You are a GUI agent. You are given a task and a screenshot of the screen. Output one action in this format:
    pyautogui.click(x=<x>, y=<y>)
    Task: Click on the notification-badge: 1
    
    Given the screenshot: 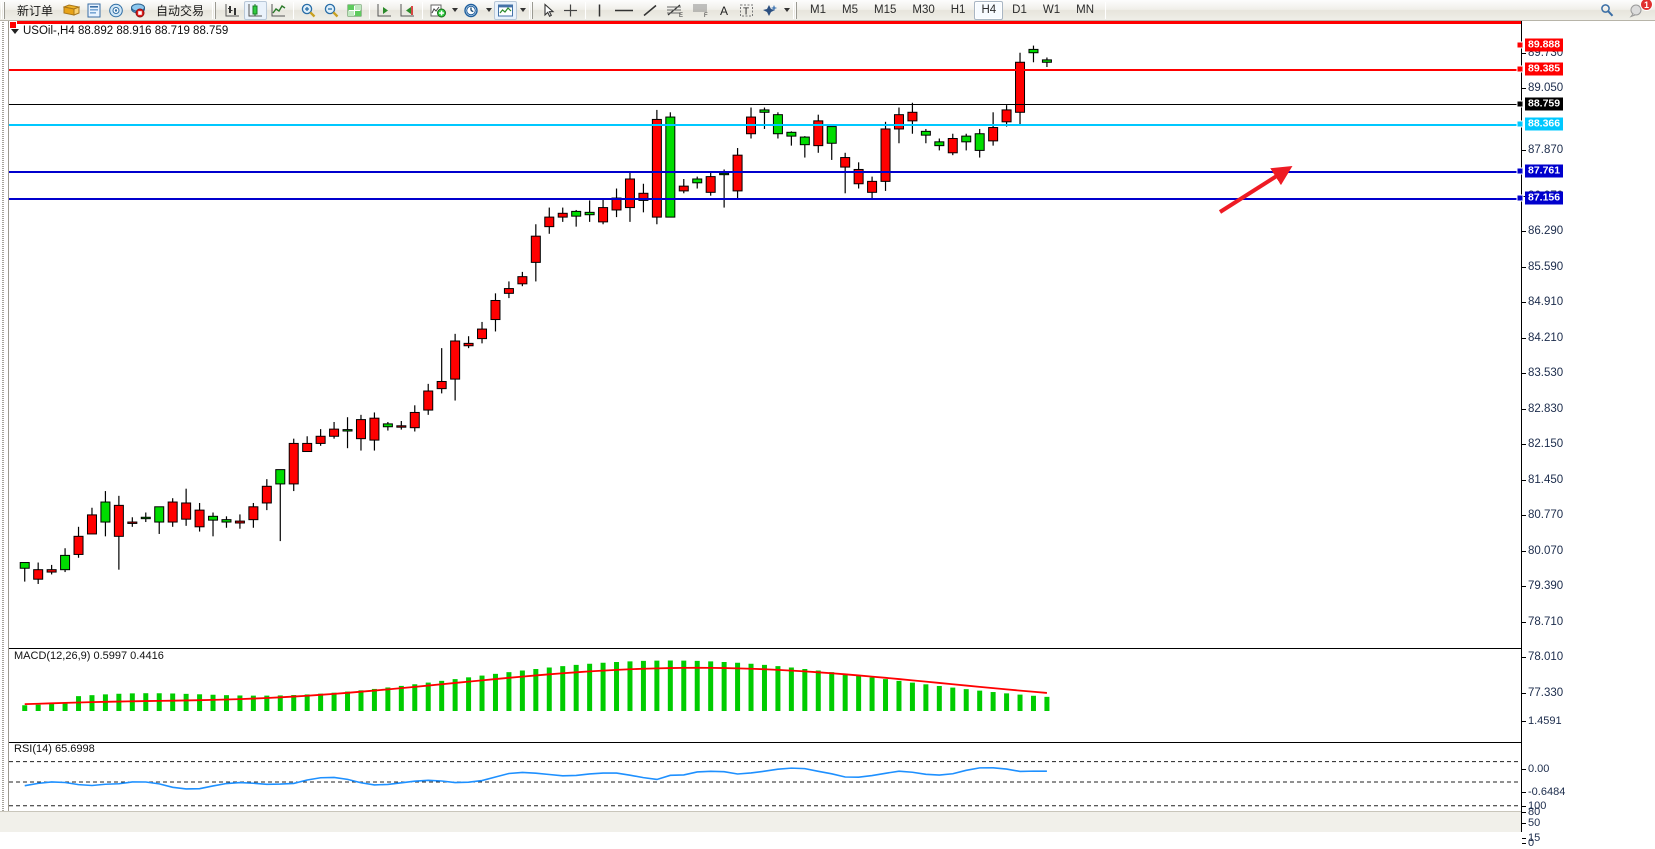 What is the action you would take?
    pyautogui.click(x=1646, y=5)
    